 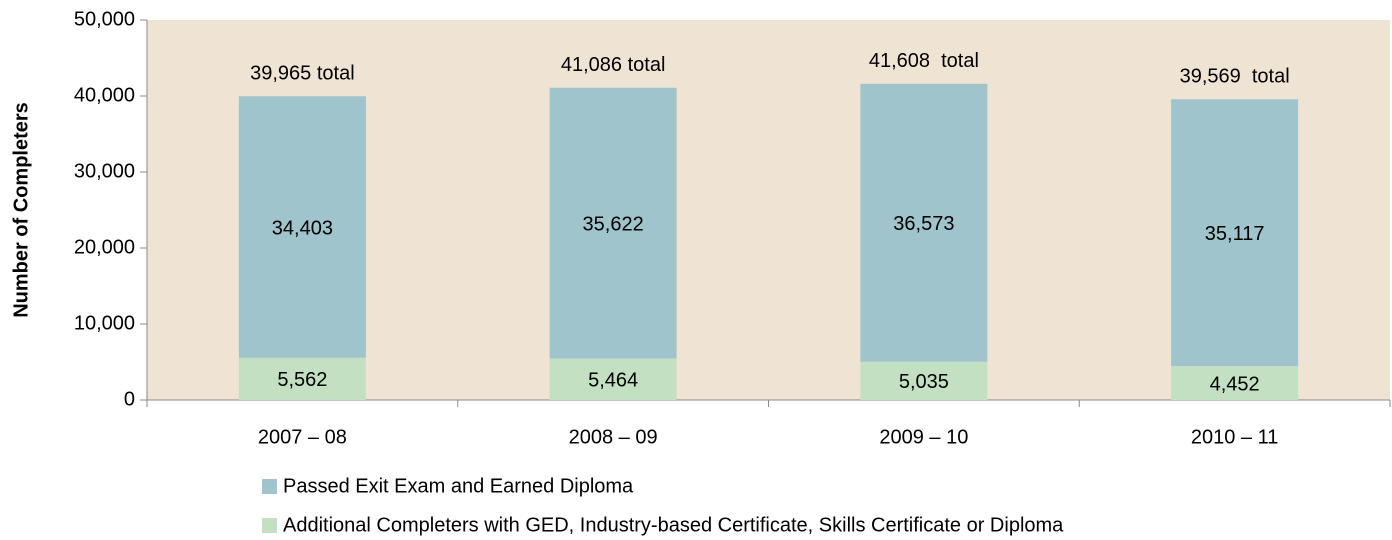 I want to click on y-tick-label: 40,000, so click(x=104, y=95).